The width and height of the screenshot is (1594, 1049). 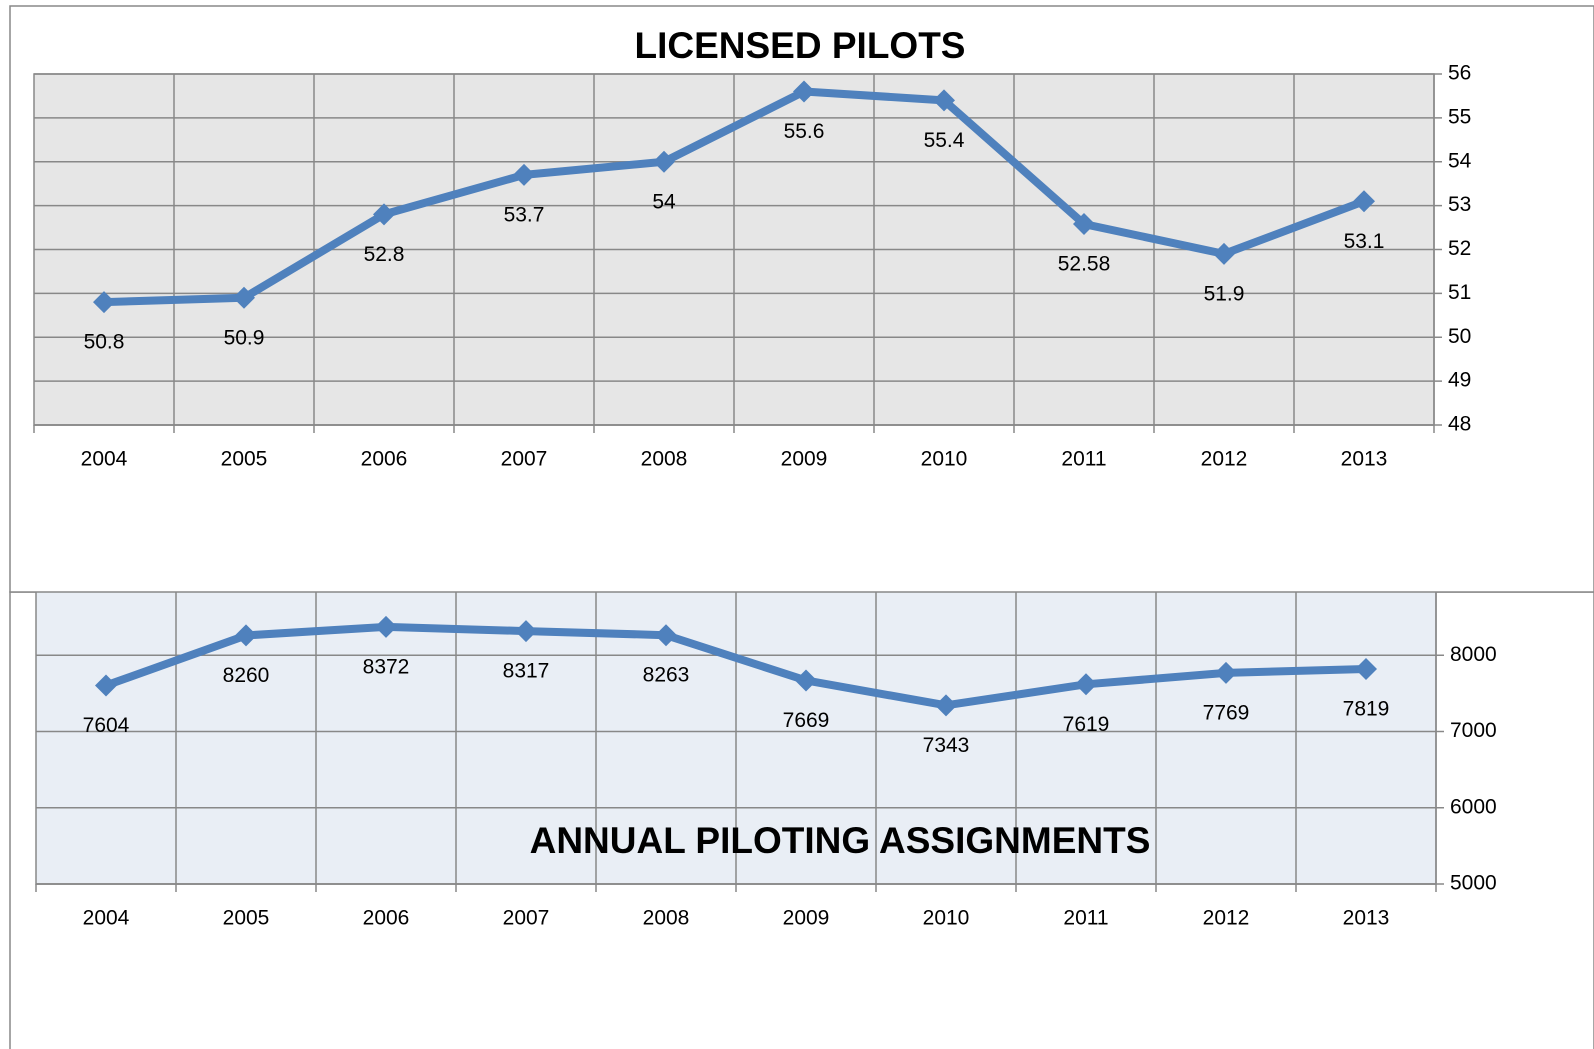 I want to click on y-tick-label: 51, so click(x=1459, y=292).